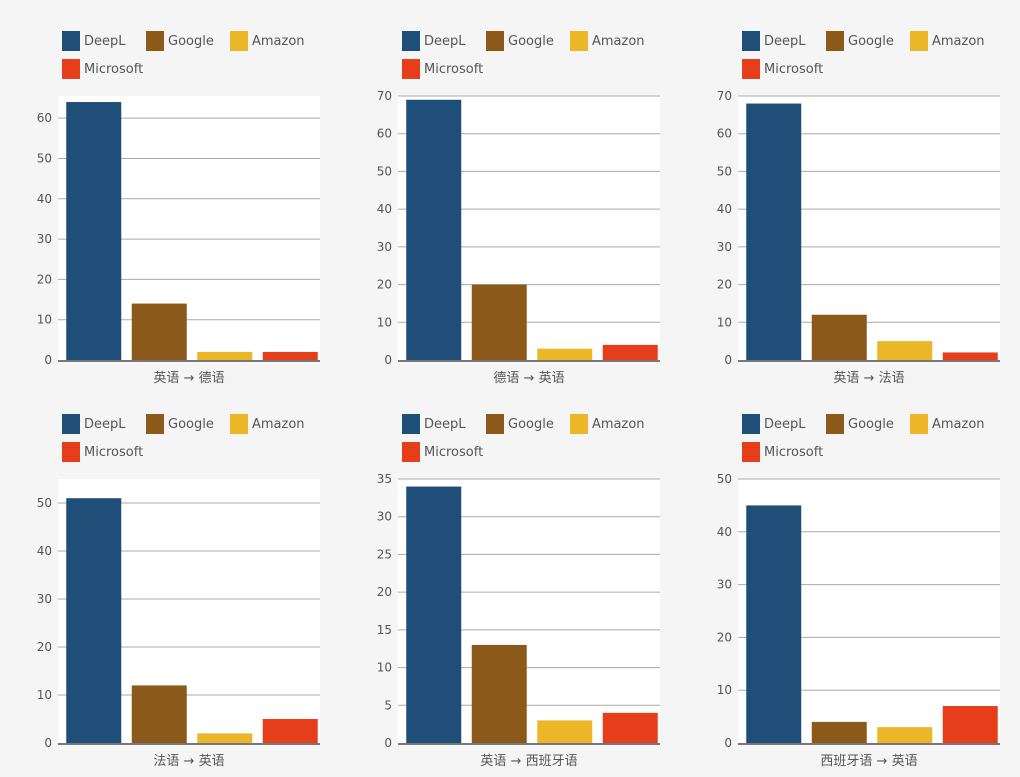  I want to click on x-axis-title: 英语 → 德语, so click(188, 378).